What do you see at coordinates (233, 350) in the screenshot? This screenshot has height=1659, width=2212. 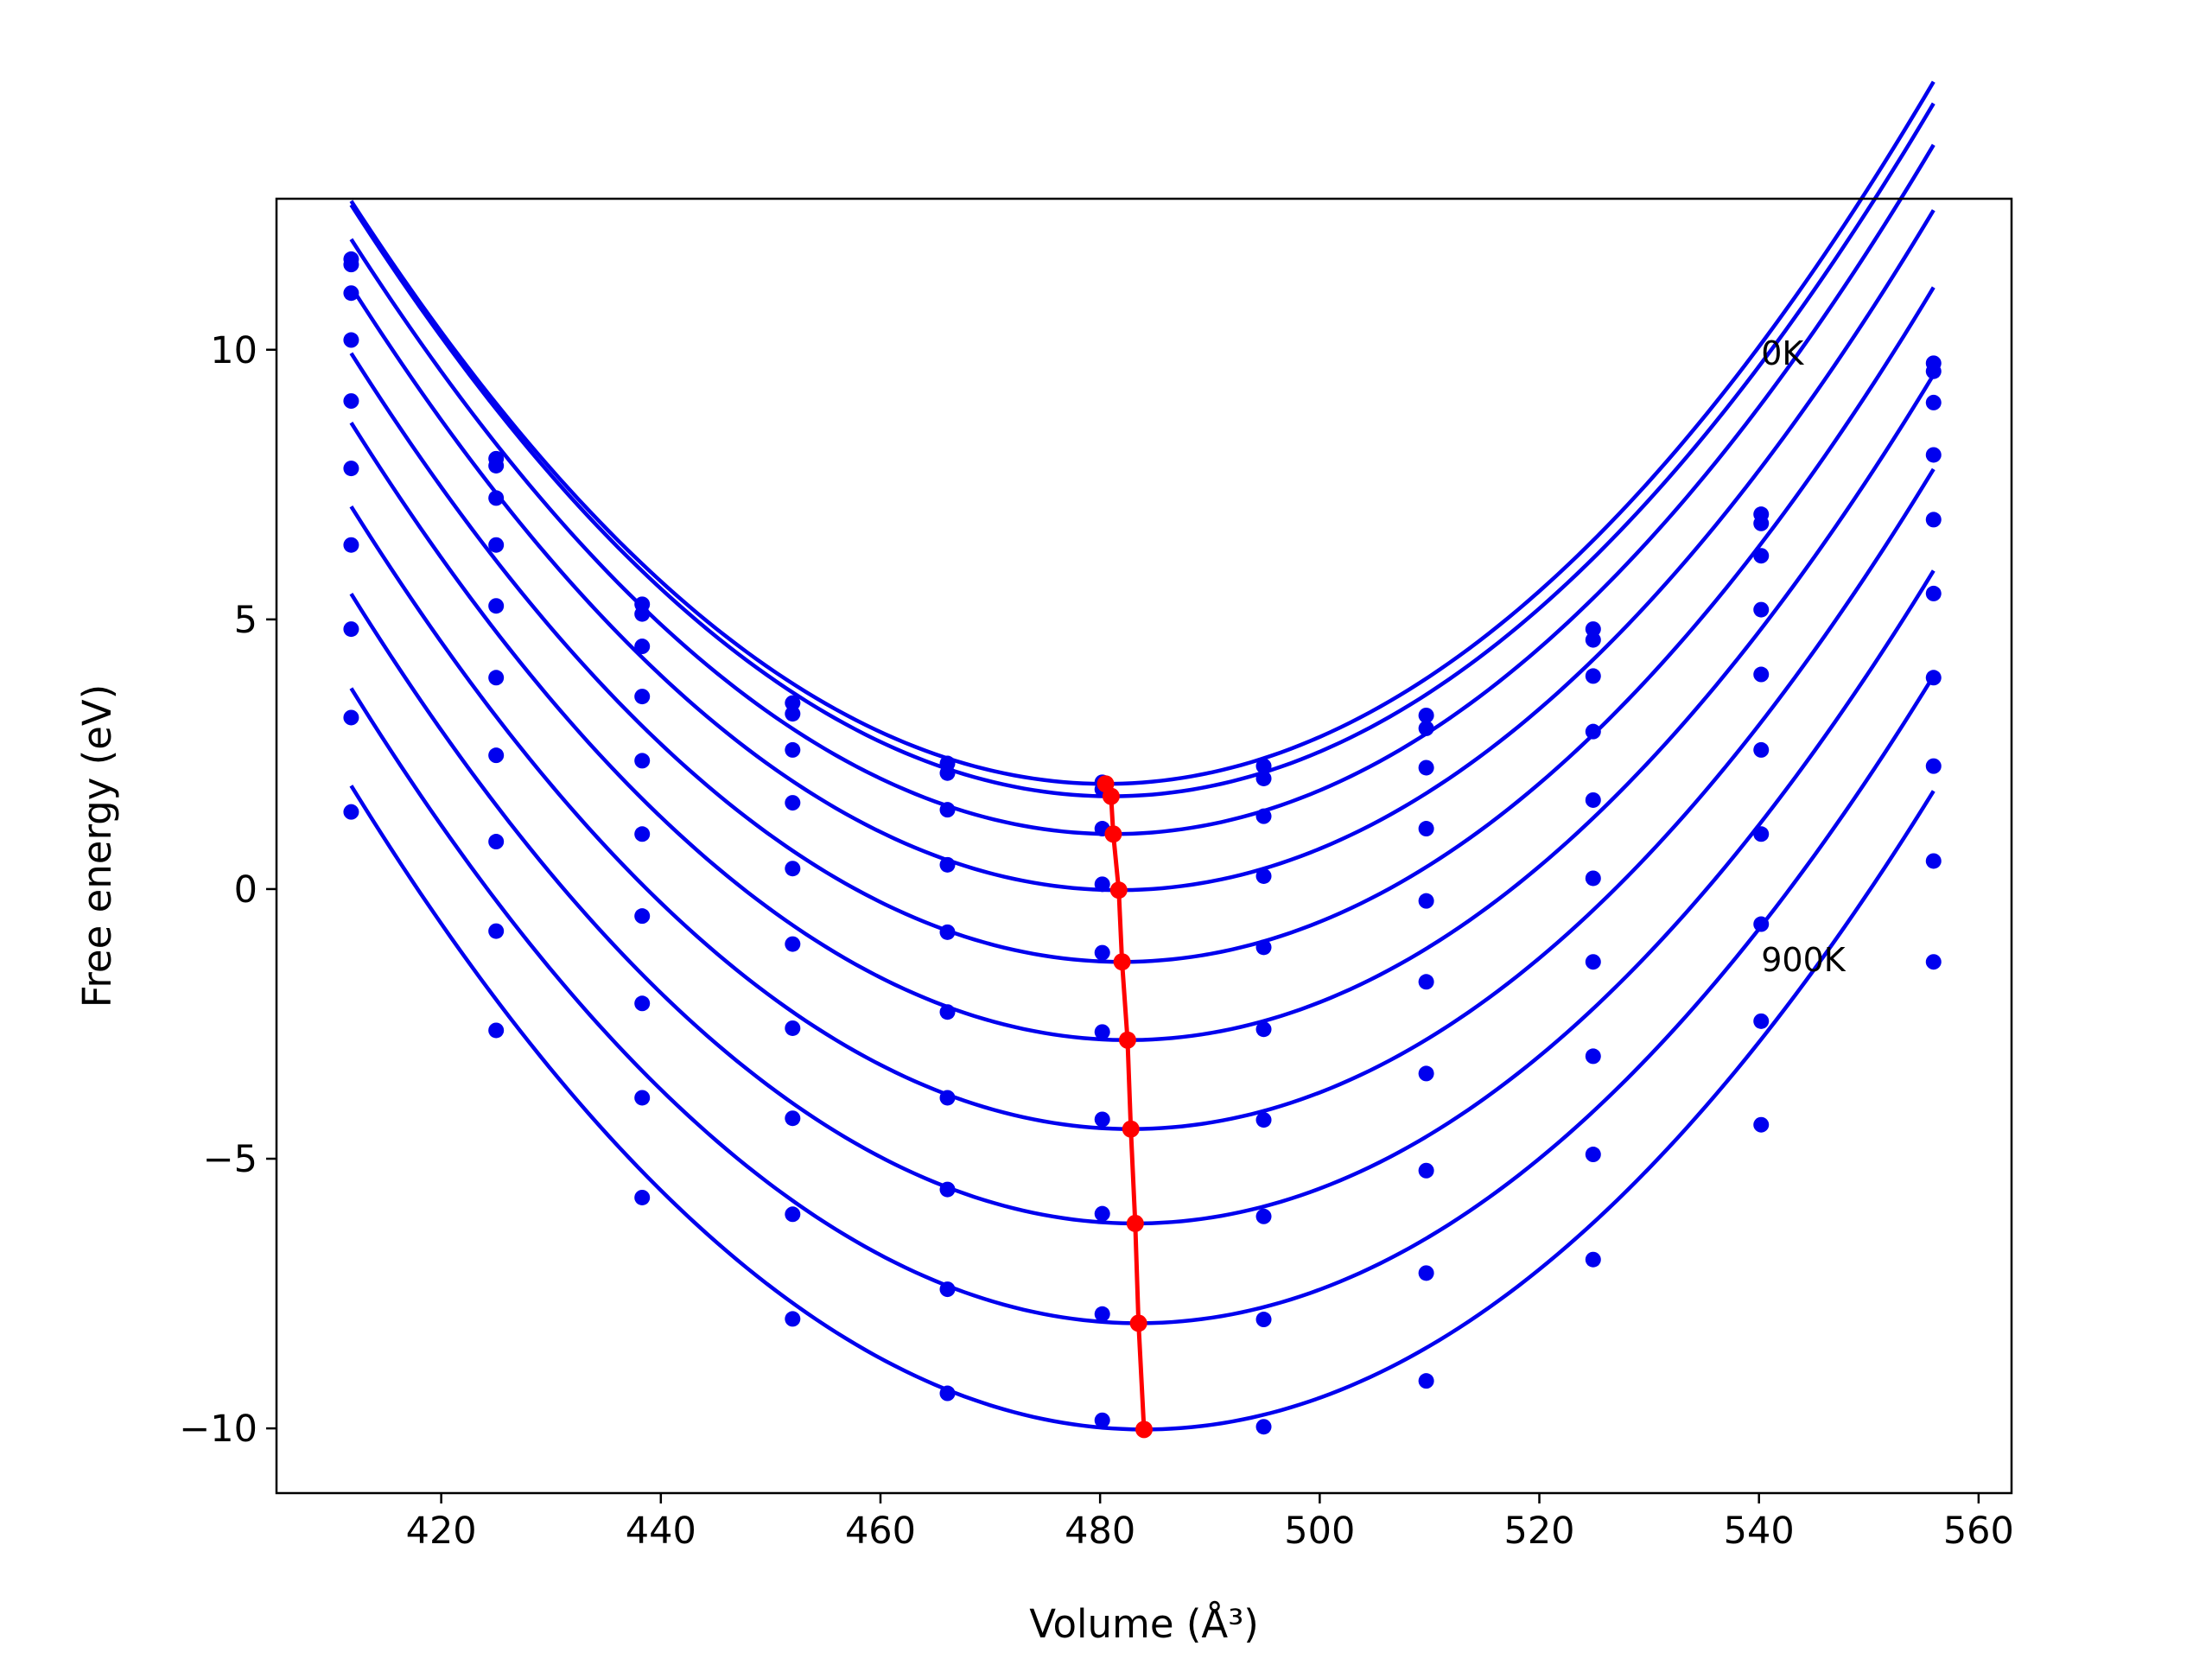 I see `y-tick-label-10: 10` at bounding box center [233, 350].